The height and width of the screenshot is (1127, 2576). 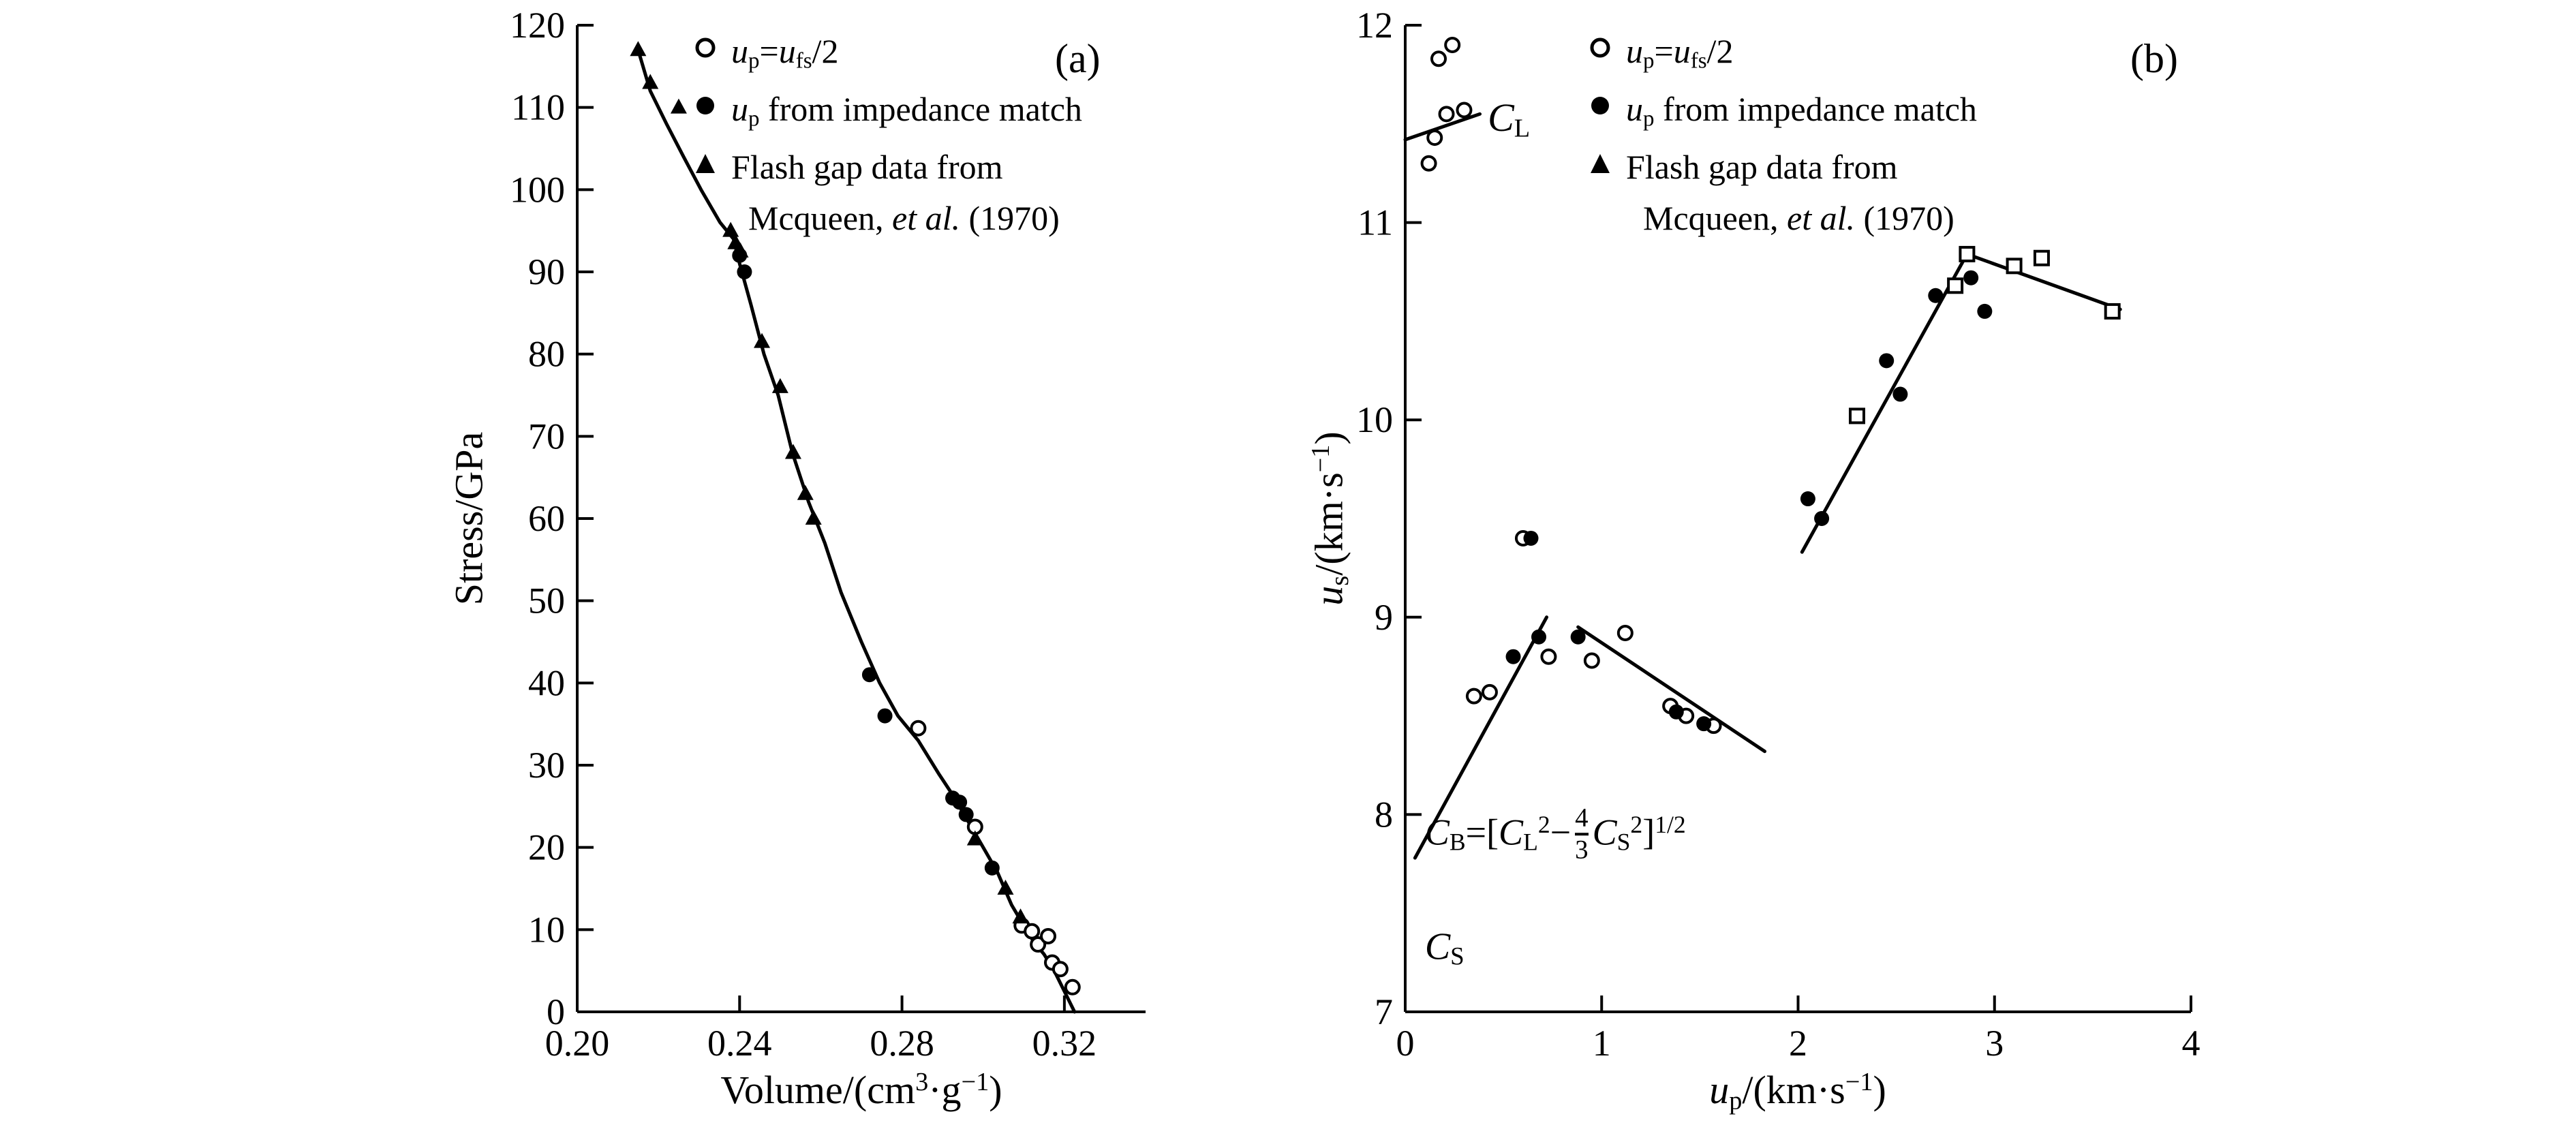 What do you see at coordinates (1384, 1011) in the screenshot?
I see `y-tick-label: 7` at bounding box center [1384, 1011].